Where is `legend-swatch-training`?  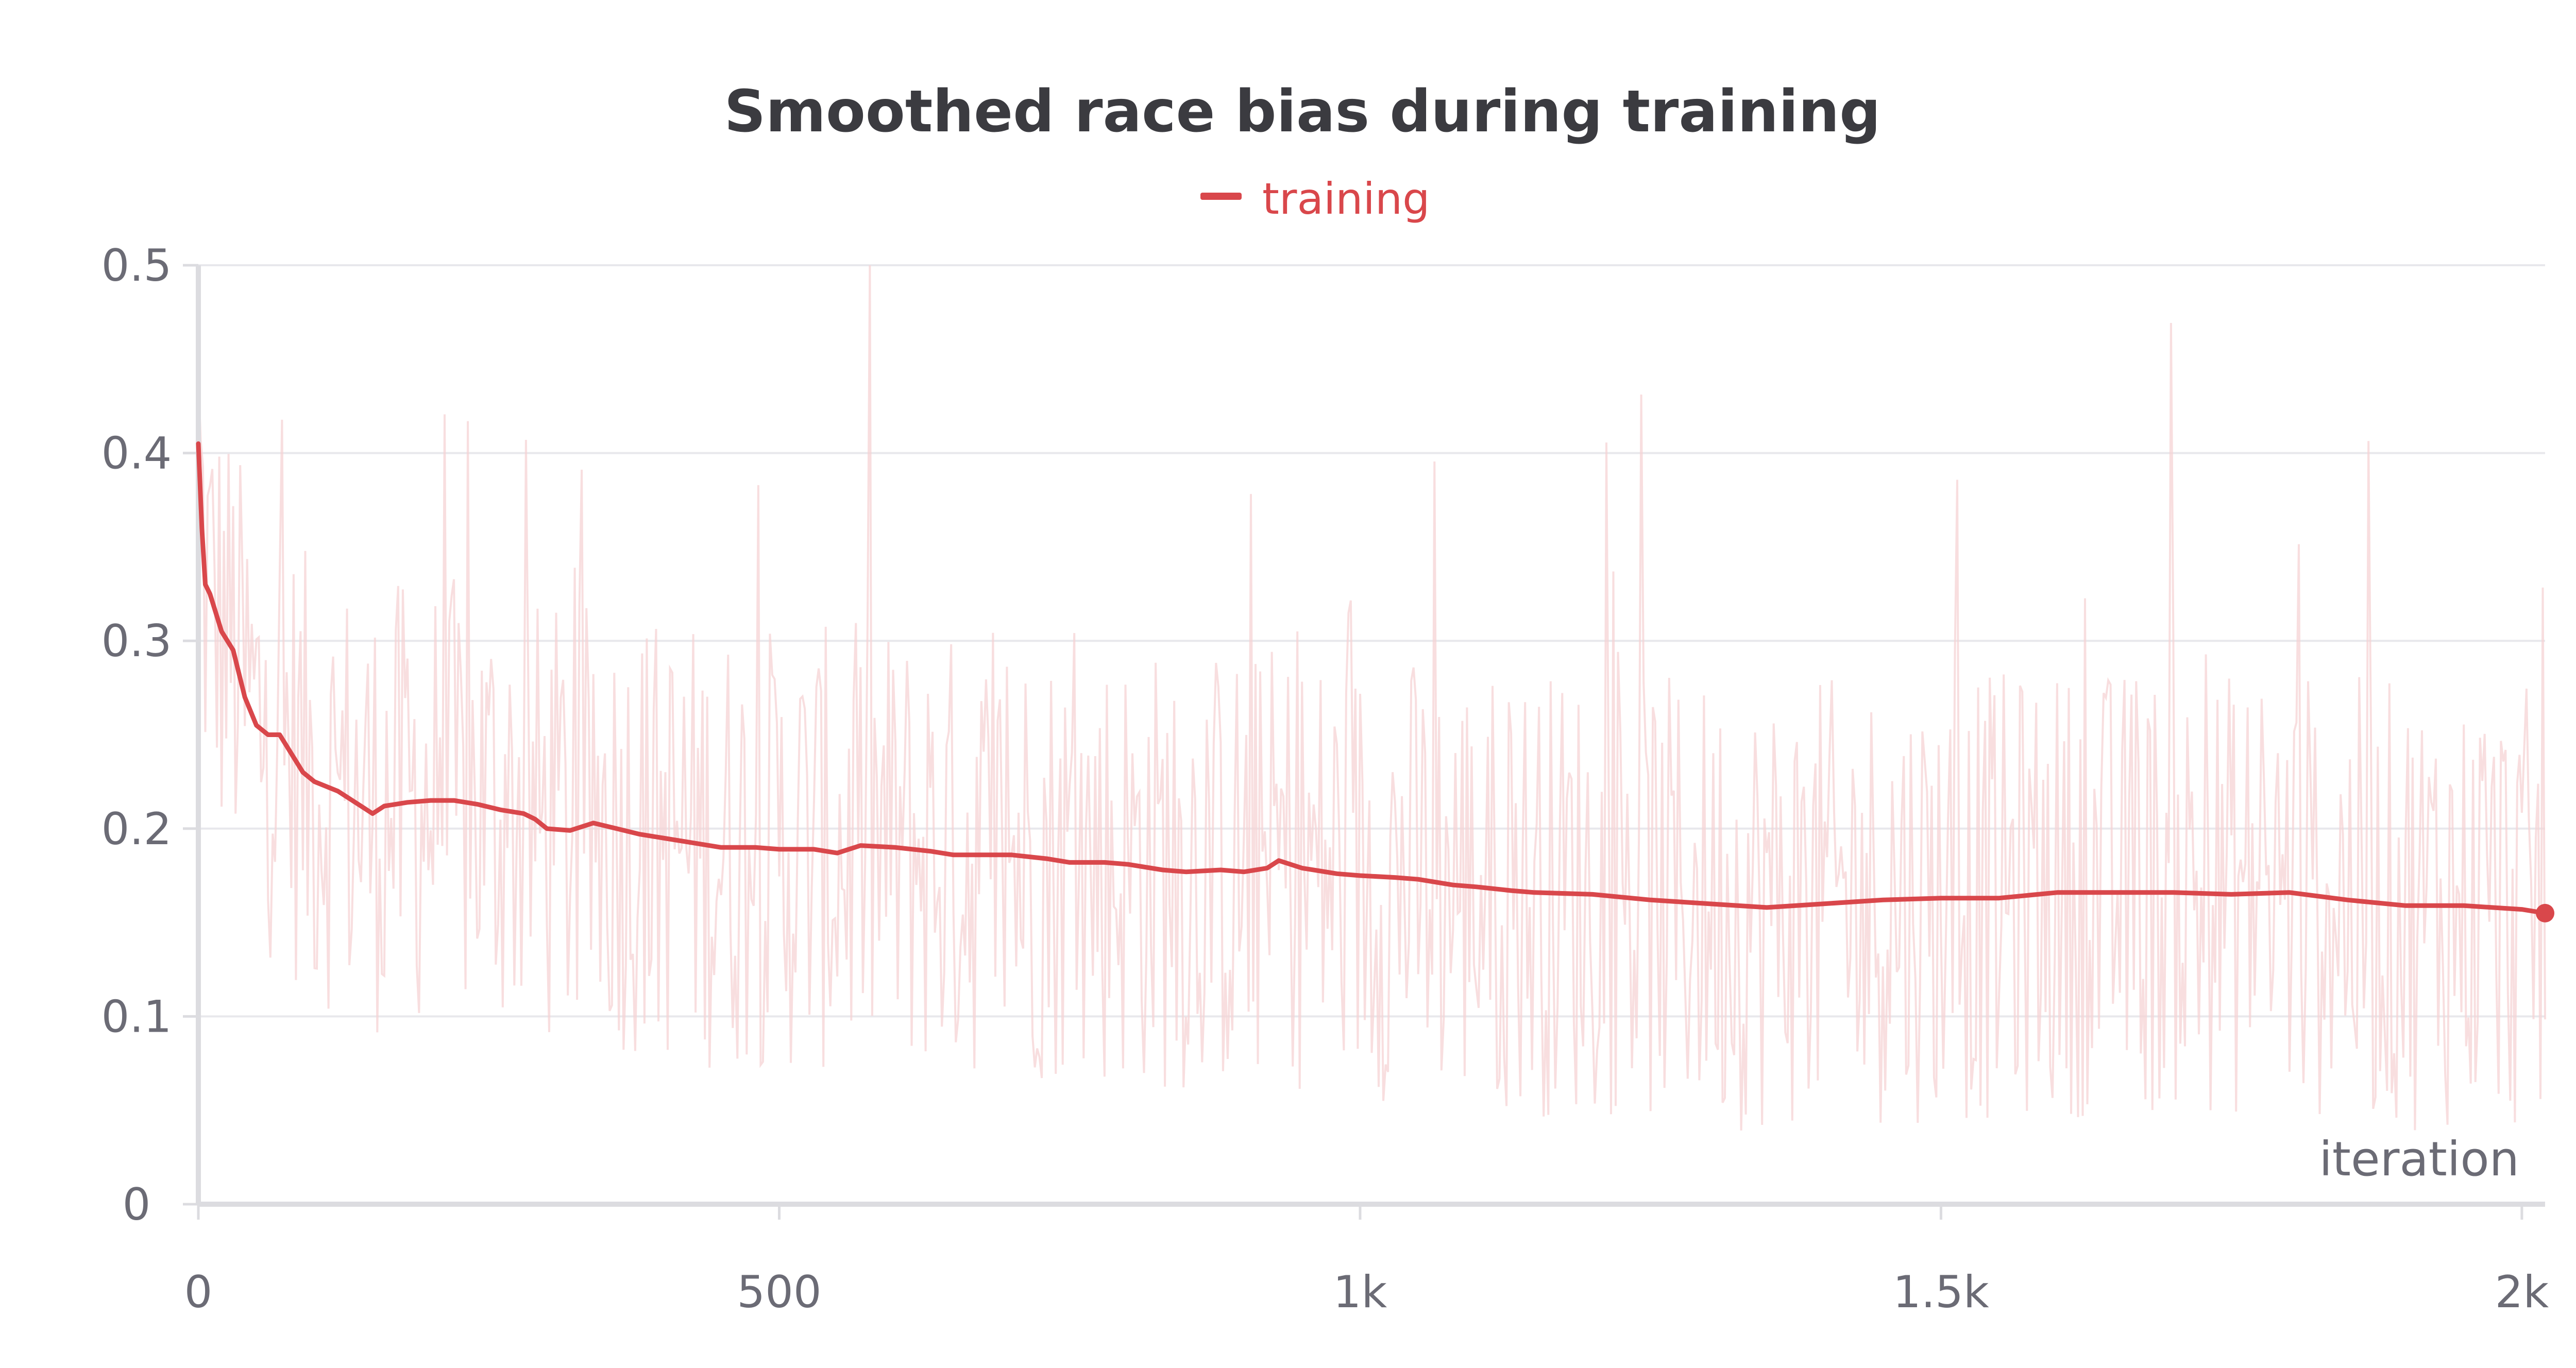 legend-swatch-training is located at coordinates (1221, 196).